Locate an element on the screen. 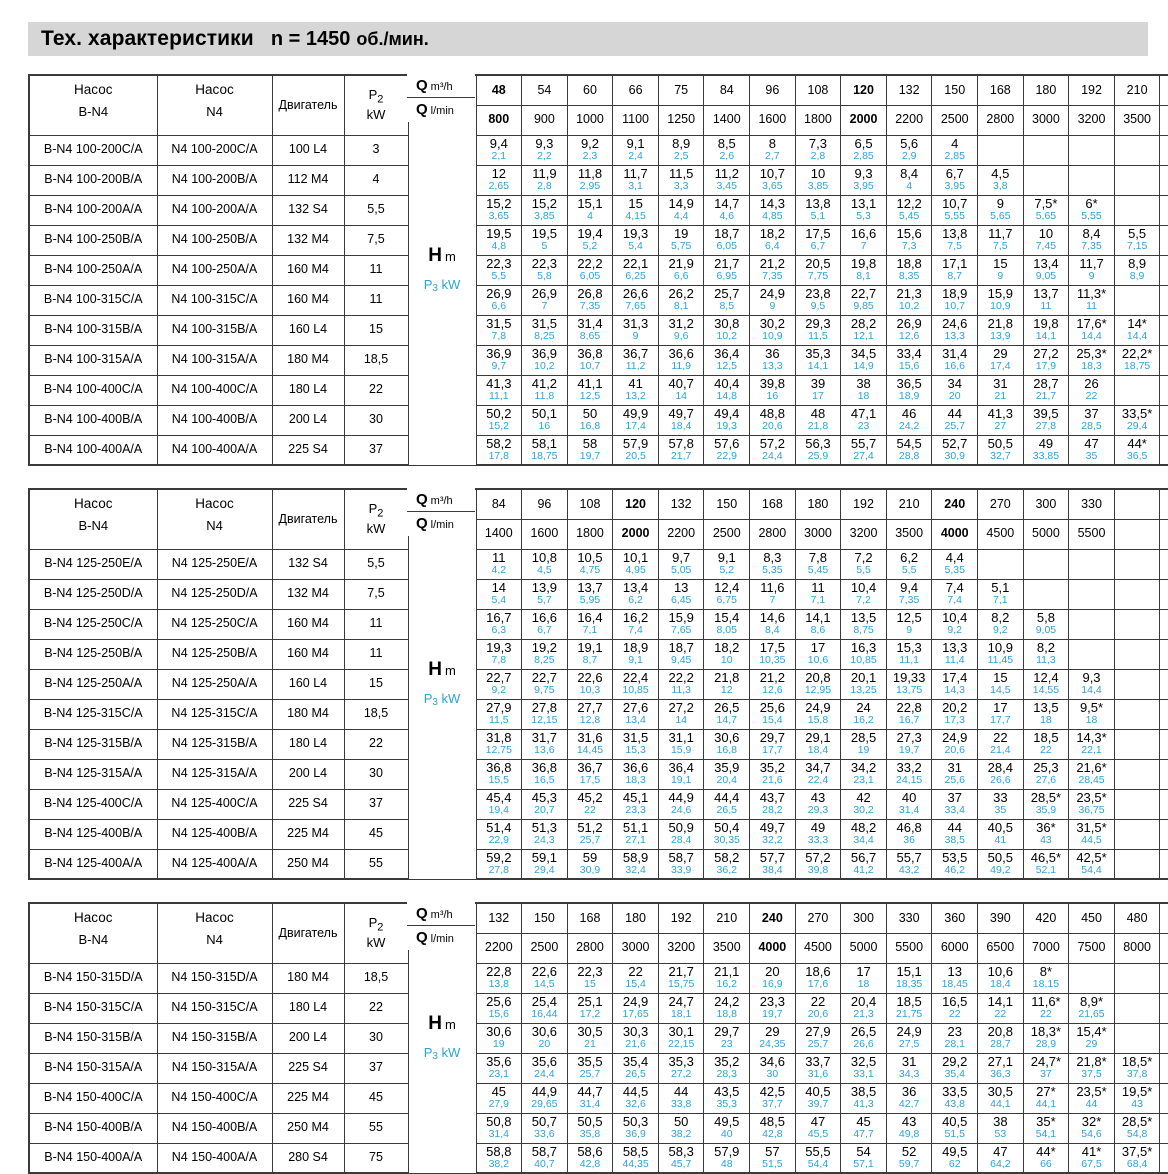  cell-h-p3: 51,1 27,1 is located at coordinates (635, 834).